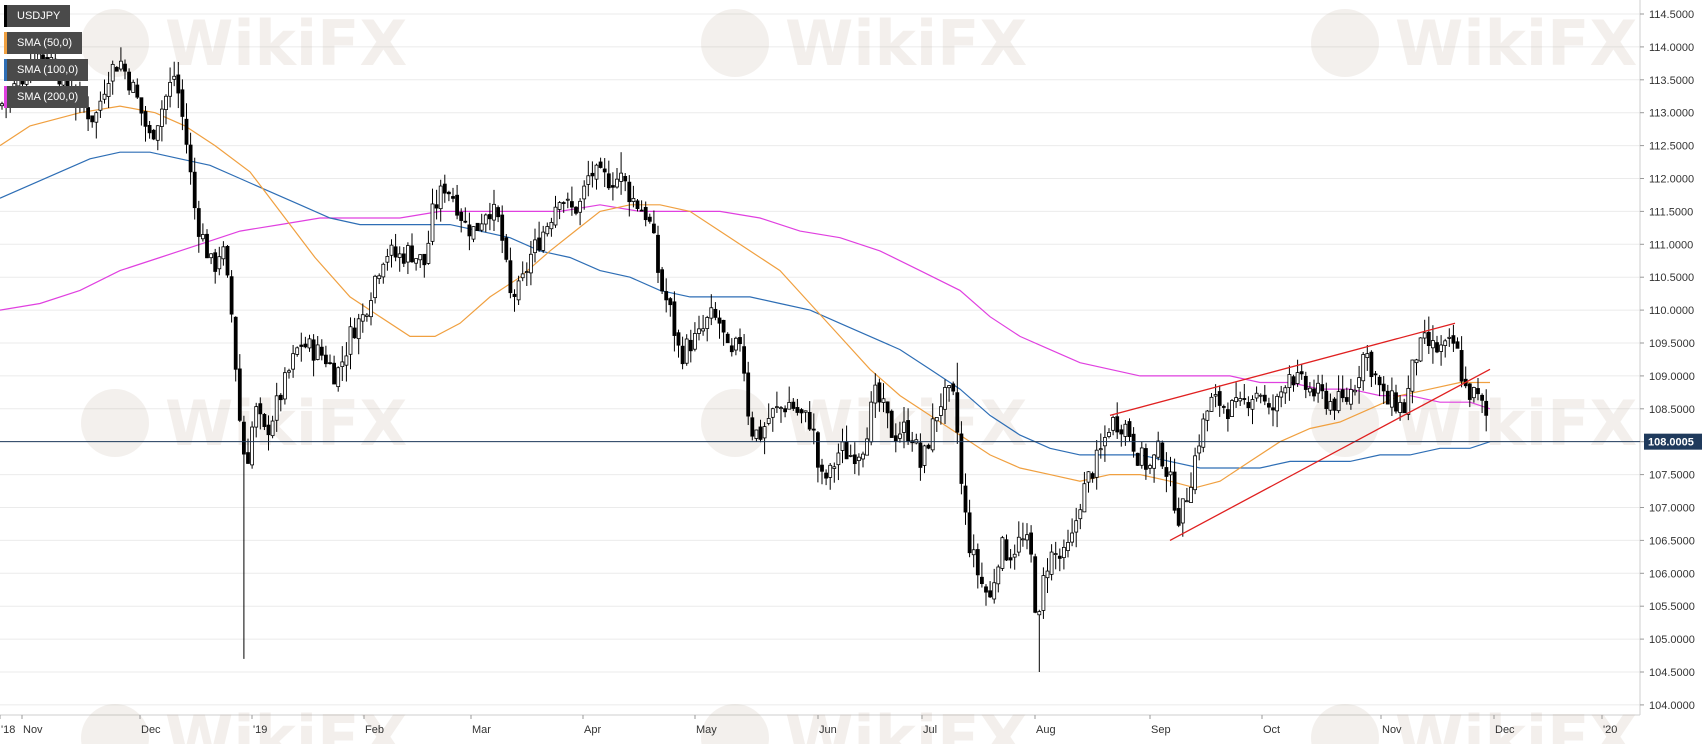 This screenshot has width=1707, height=744. What do you see at coordinates (1392, 730) in the screenshot?
I see `x-tick-label: Nov` at bounding box center [1392, 730].